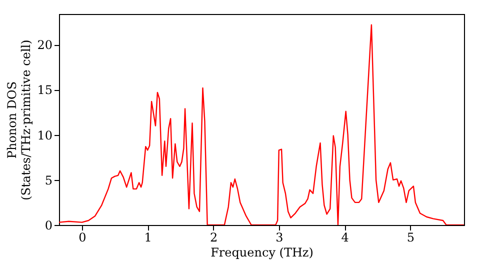  Describe the element at coordinates (48, 225) in the screenshot. I see `y-tick-label: 0` at that location.